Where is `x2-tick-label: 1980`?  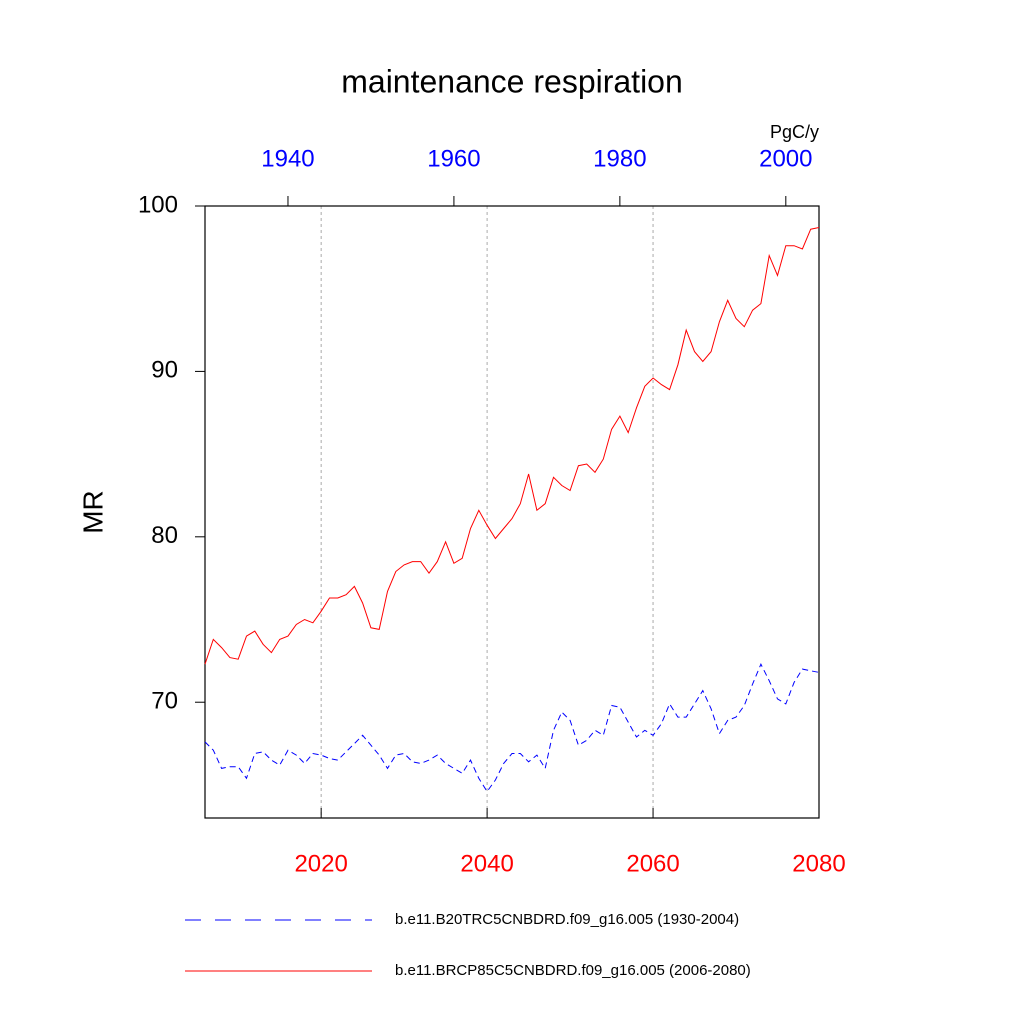
x2-tick-label: 1980 is located at coordinates (619, 158).